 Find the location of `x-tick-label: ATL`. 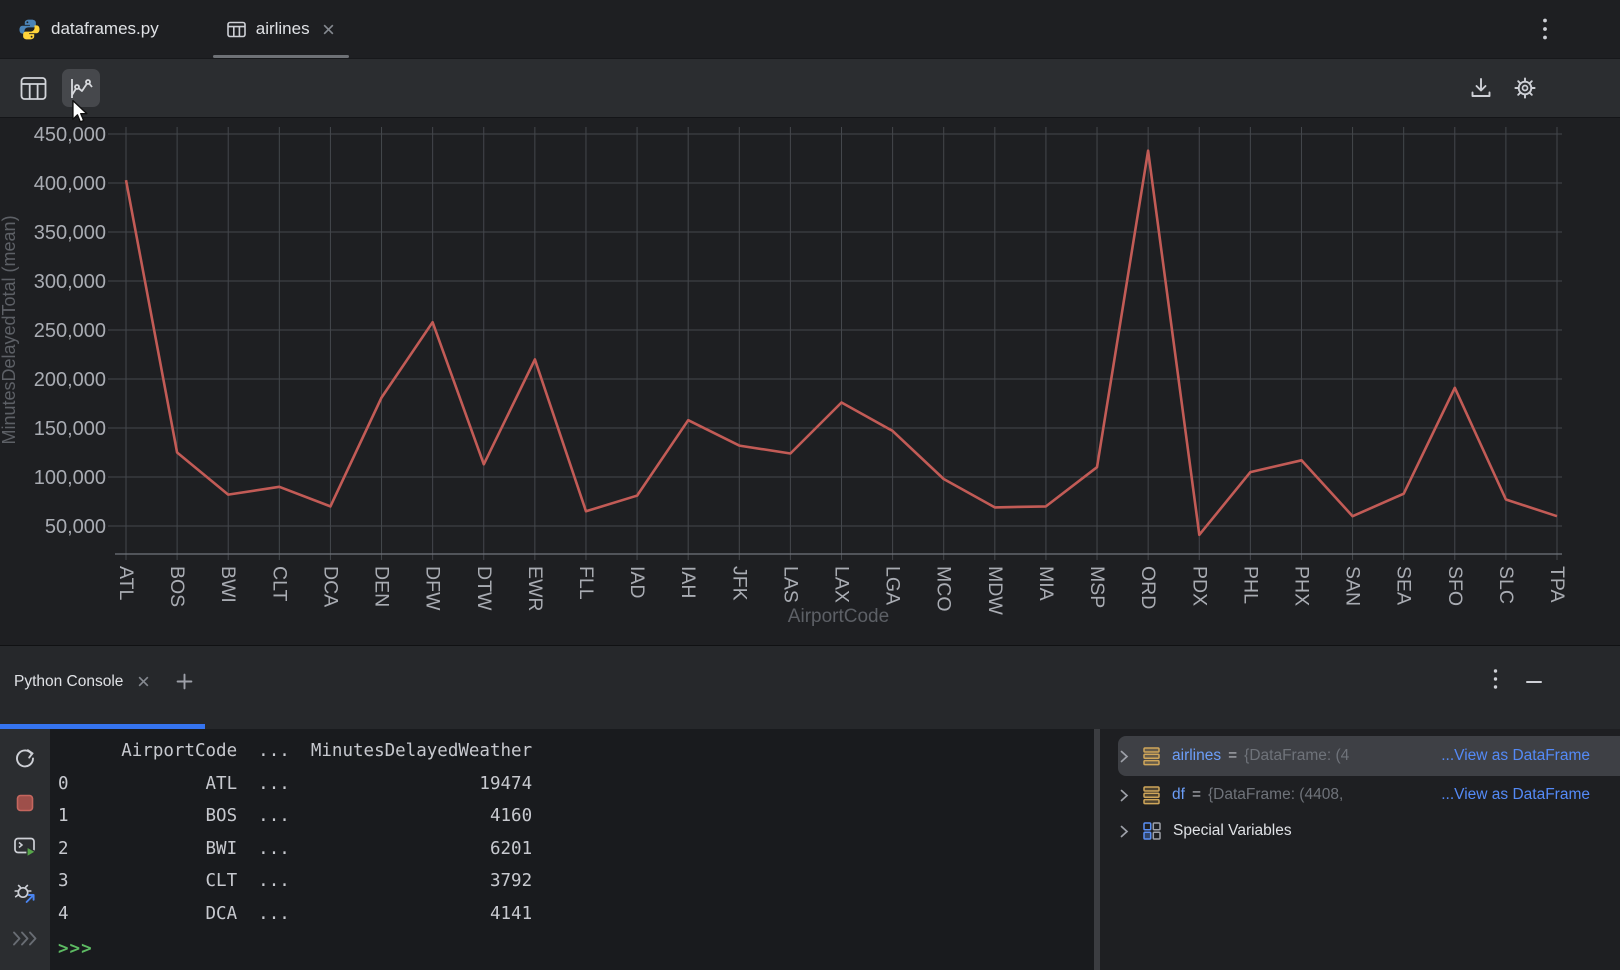

x-tick-label: ATL is located at coordinates (126, 583).